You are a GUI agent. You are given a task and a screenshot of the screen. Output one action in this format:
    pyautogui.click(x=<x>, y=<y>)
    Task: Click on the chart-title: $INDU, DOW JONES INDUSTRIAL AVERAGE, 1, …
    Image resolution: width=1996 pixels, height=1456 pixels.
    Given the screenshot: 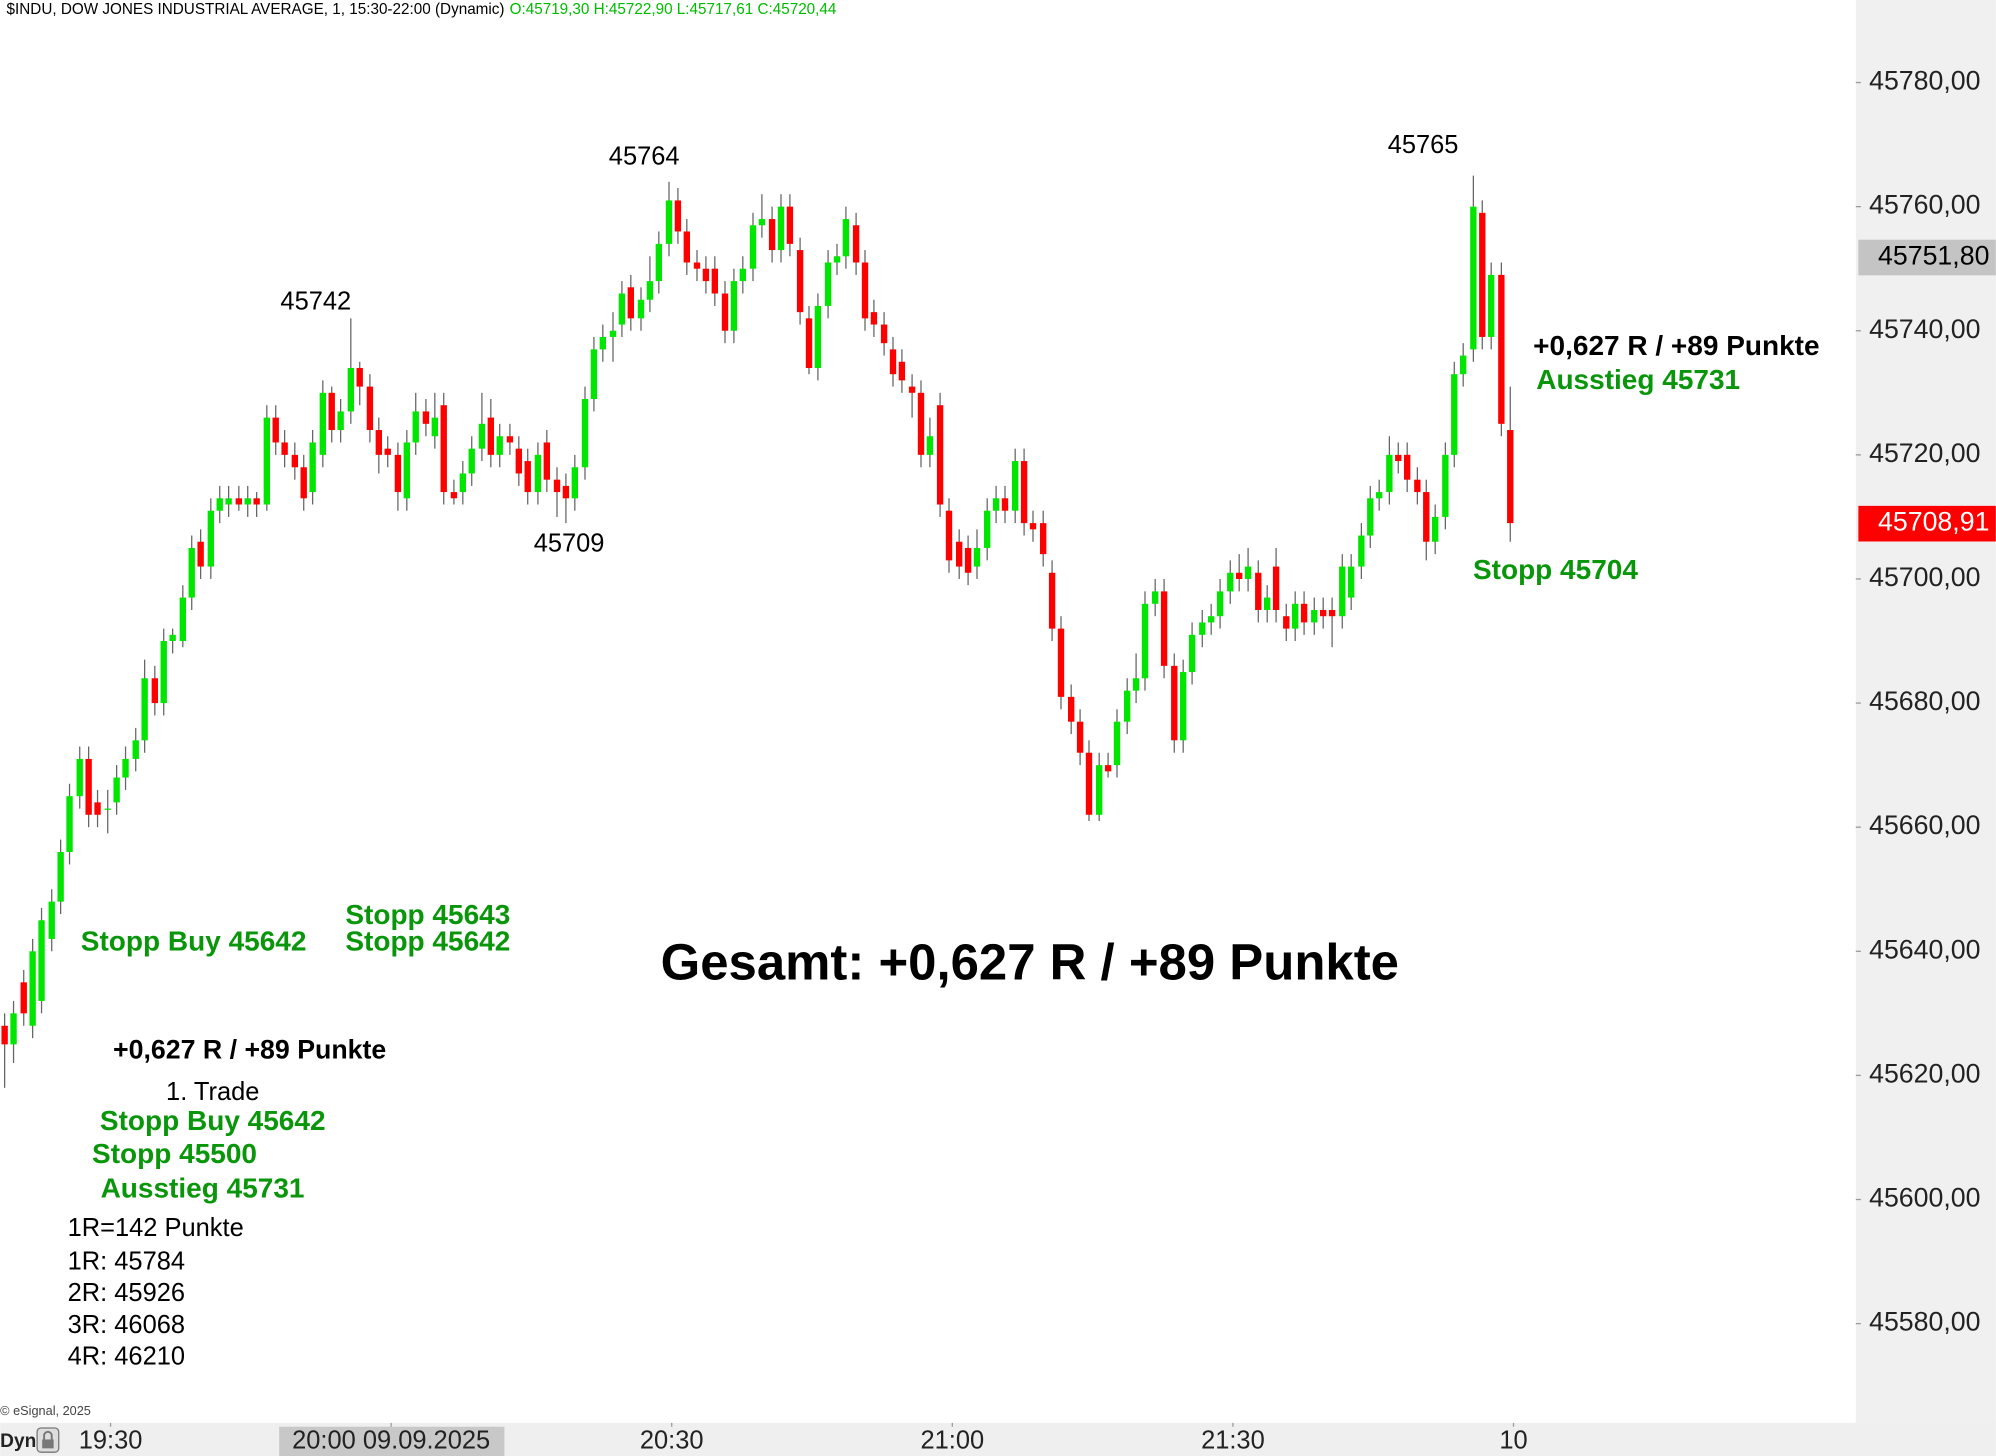 What is the action you would take?
    pyautogui.click(x=256, y=9)
    